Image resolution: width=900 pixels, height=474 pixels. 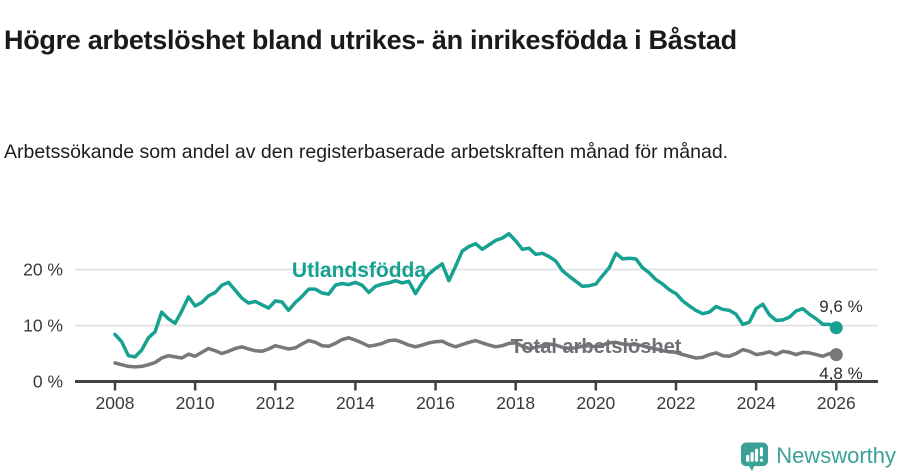 I want to click on gridlines, so click(x=476, y=297).